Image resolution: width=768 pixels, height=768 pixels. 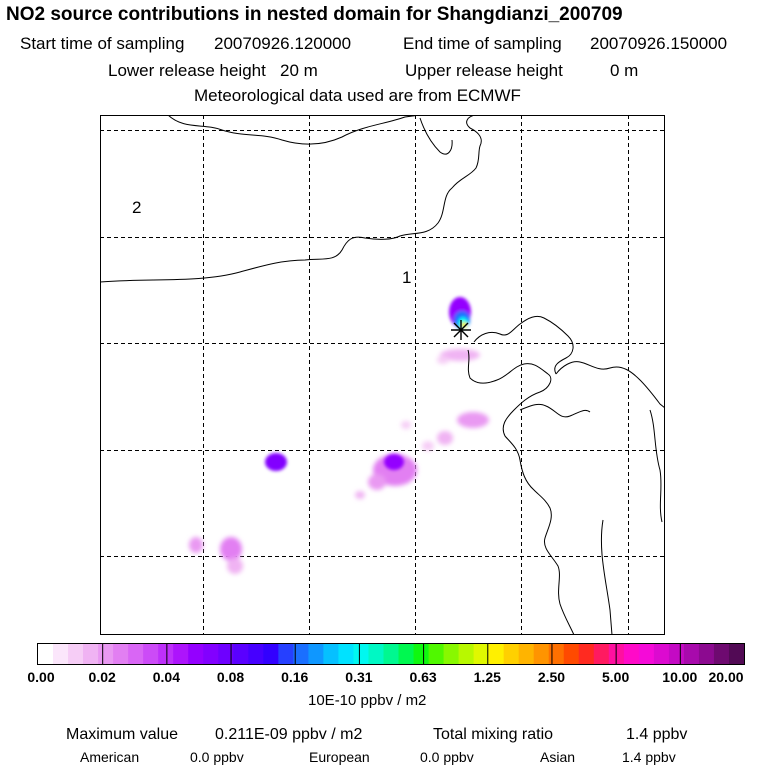 I want to click on european-value: 0.0 ppbv, so click(x=447, y=757).